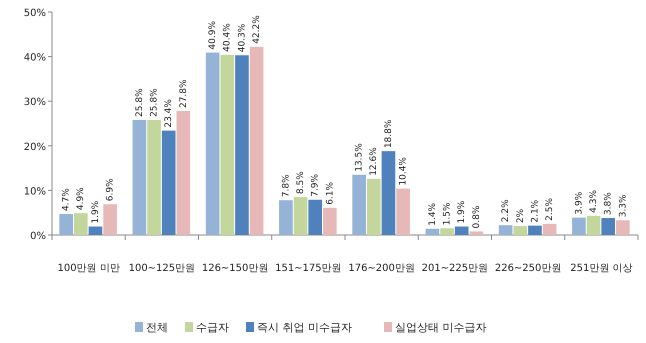 This screenshot has height=343, width=646. What do you see at coordinates (477, 216) in the screenshot?
I see `data-label: 0.8%` at bounding box center [477, 216].